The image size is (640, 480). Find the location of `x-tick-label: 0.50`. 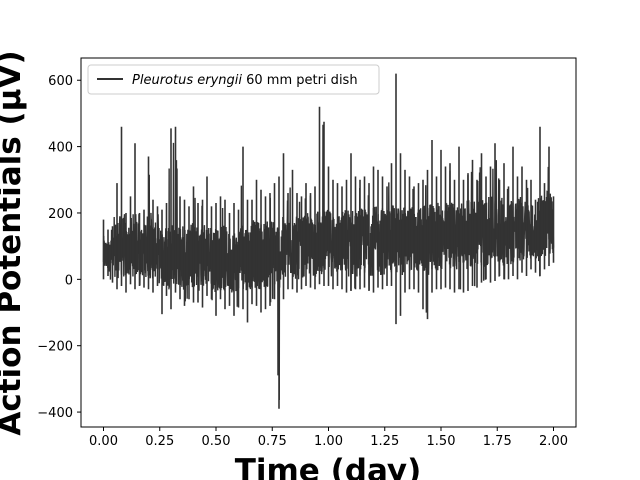

x-tick-label: 0.50 is located at coordinates (216, 441).